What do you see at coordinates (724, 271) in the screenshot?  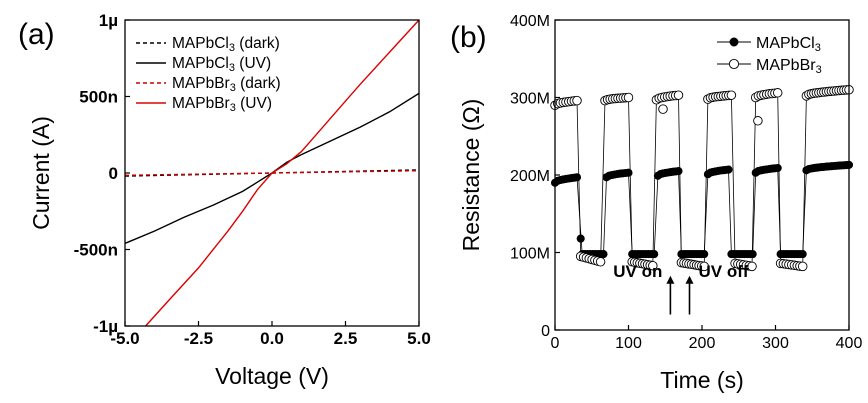 I see `annotation-text: UV off` at bounding box center [724, 271].